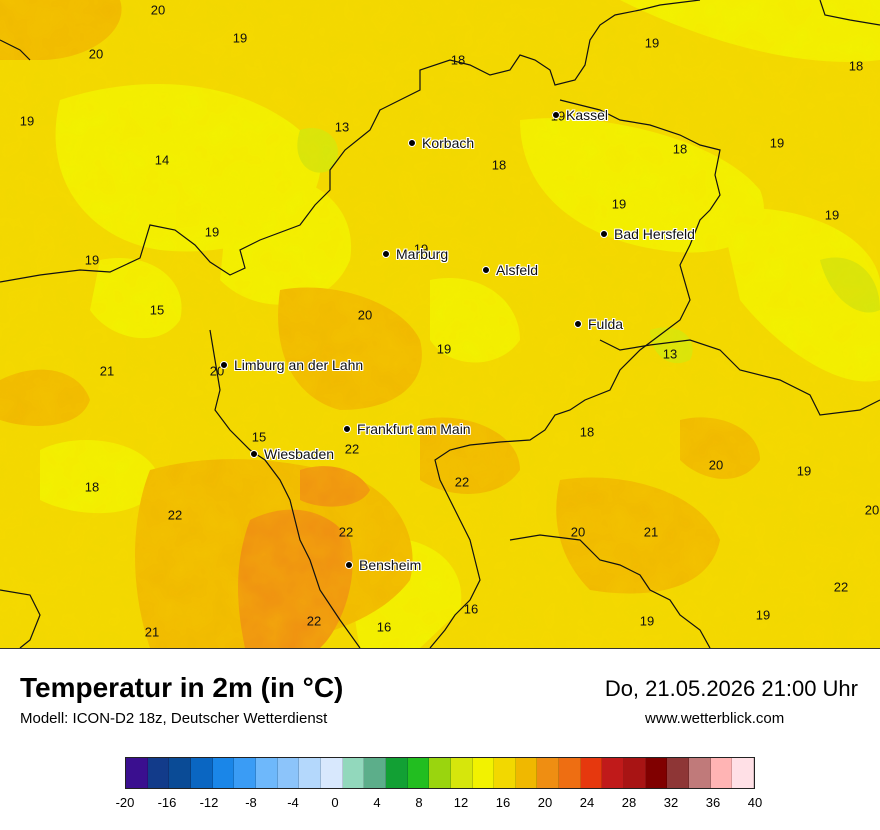 The image size is (880, 830). Describe the element at coordinates (503, 802) in the screenshot. I see `legend-tick-label: 16` at that location.